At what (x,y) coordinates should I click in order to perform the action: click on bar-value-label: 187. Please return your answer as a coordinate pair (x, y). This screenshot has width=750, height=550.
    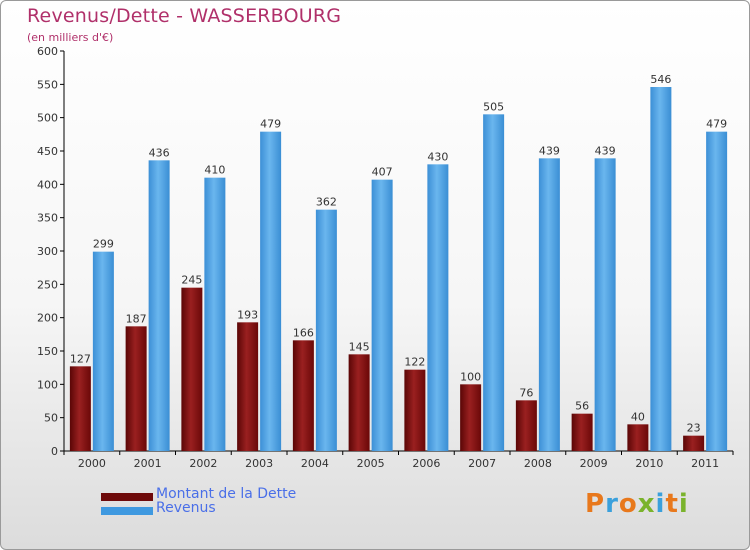
    Looking at the image, I should click on (136, 318).